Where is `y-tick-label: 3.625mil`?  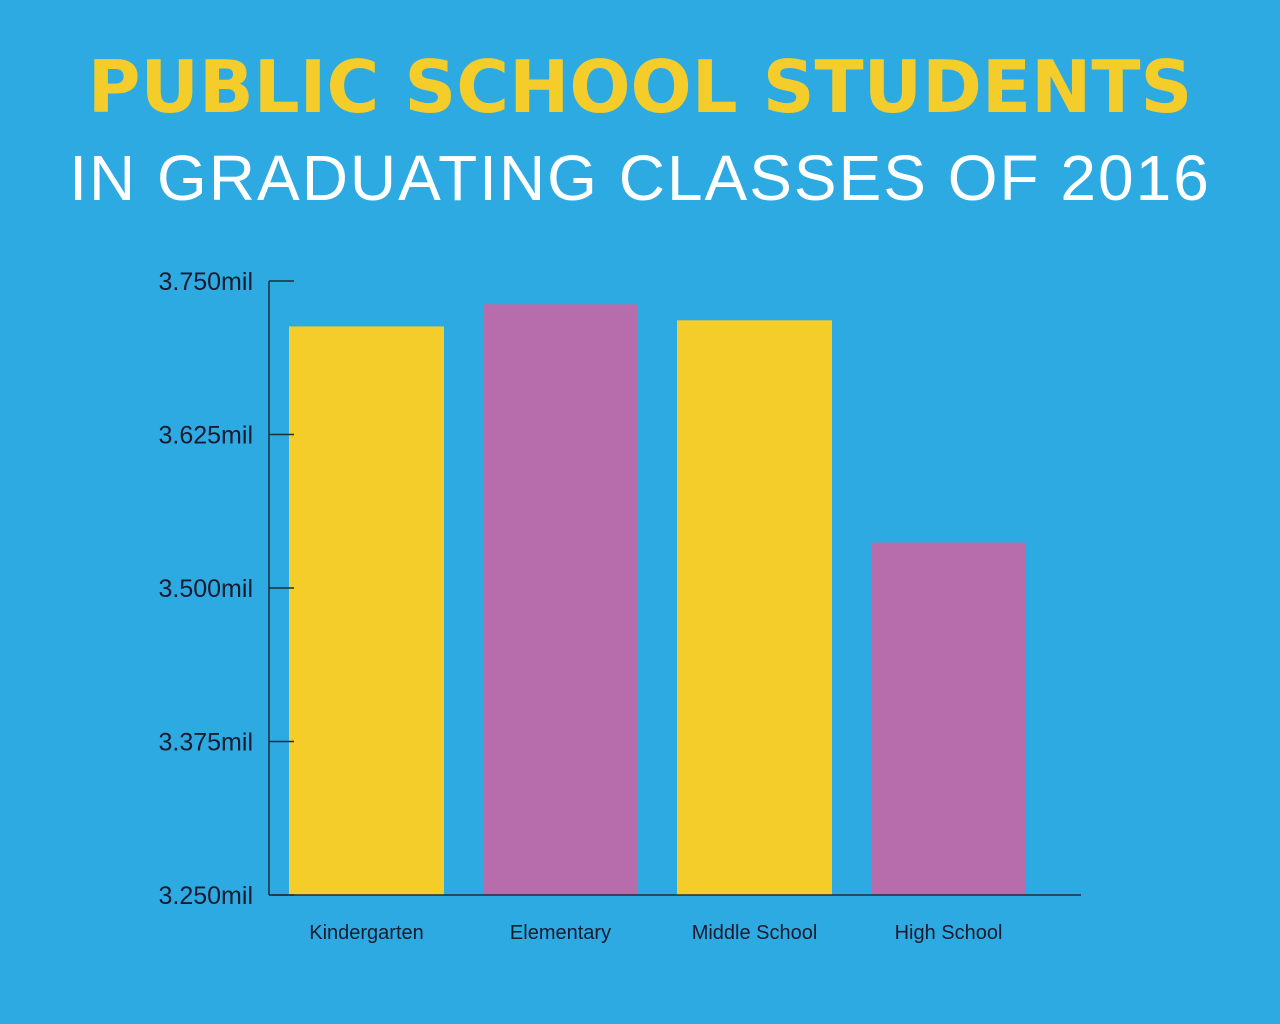
y-tick-label: 3.625mil is located at coordinates (206, 436).